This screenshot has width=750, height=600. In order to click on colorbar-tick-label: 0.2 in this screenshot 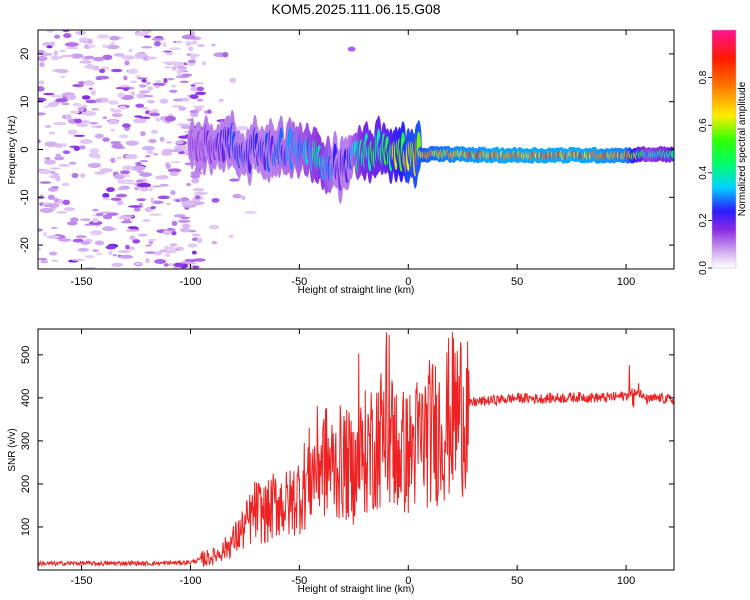, I will do `click(703, 220)`.